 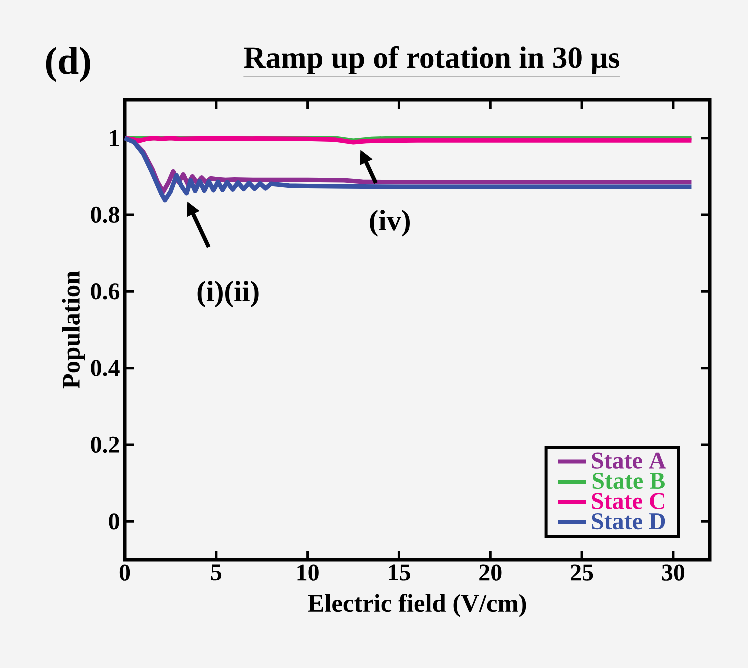 I want to click on legend-label: State B, so click(x=628, y=481).